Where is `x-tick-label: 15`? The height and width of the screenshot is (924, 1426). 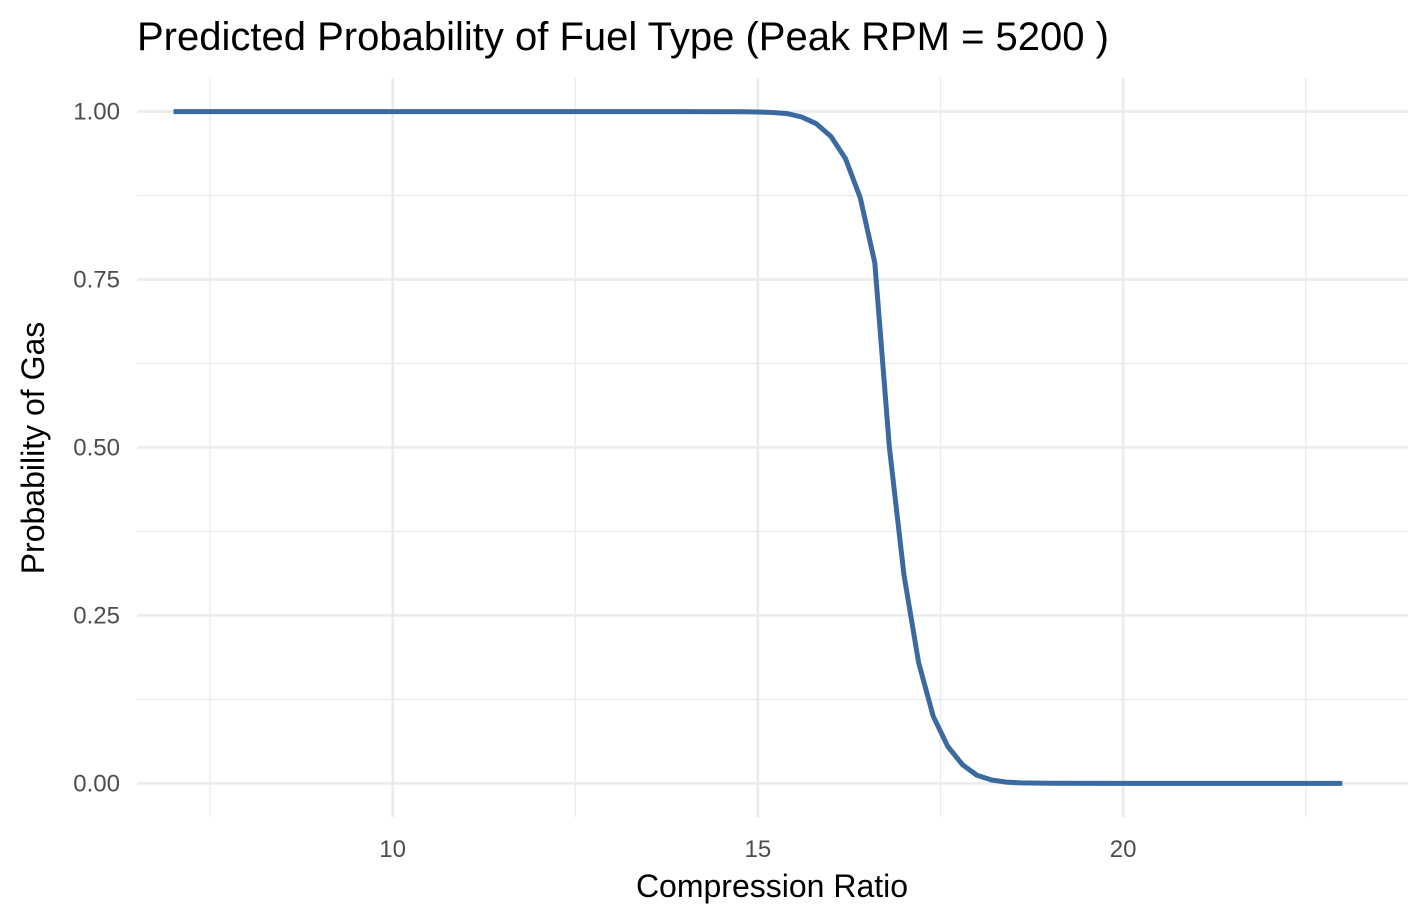 x-tick-label: 15 is located at coordinates (758, 849).